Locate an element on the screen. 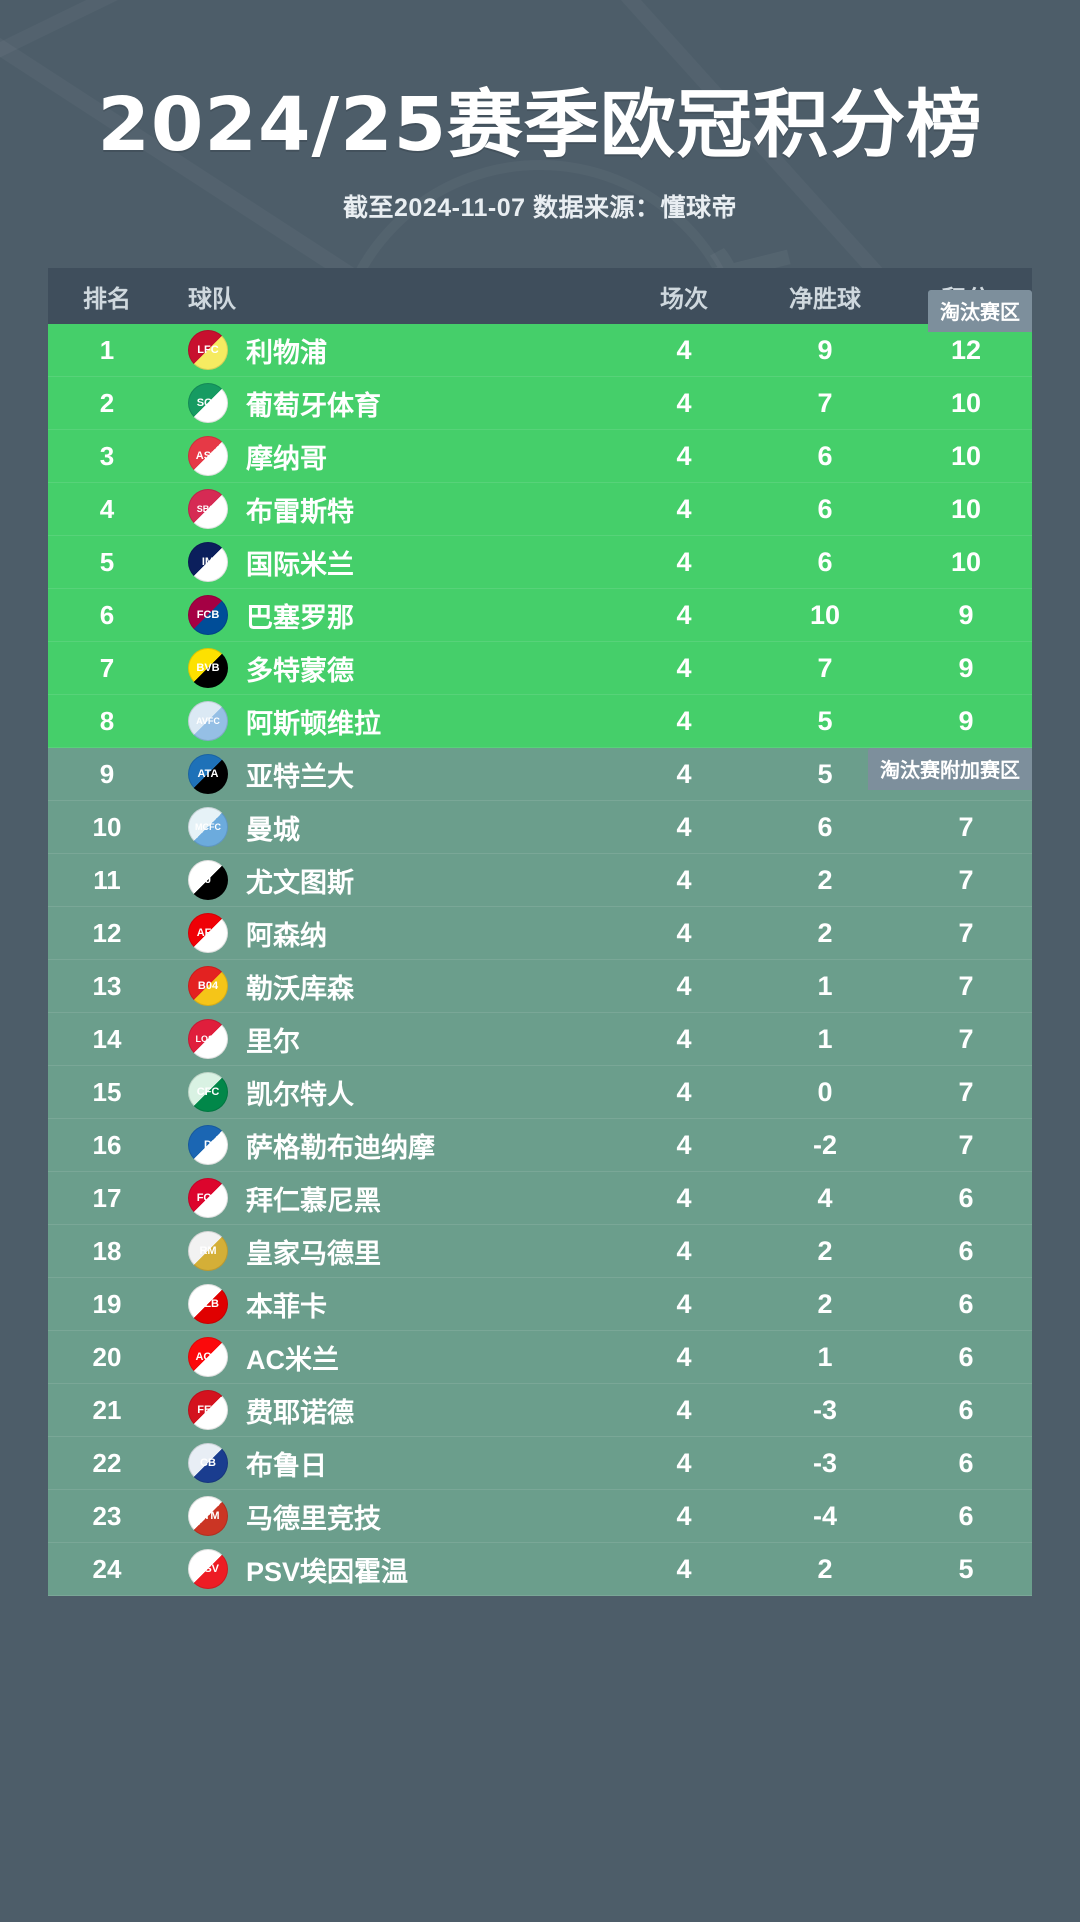  monaco-crest: ASM is located at coordinates (208, 456).